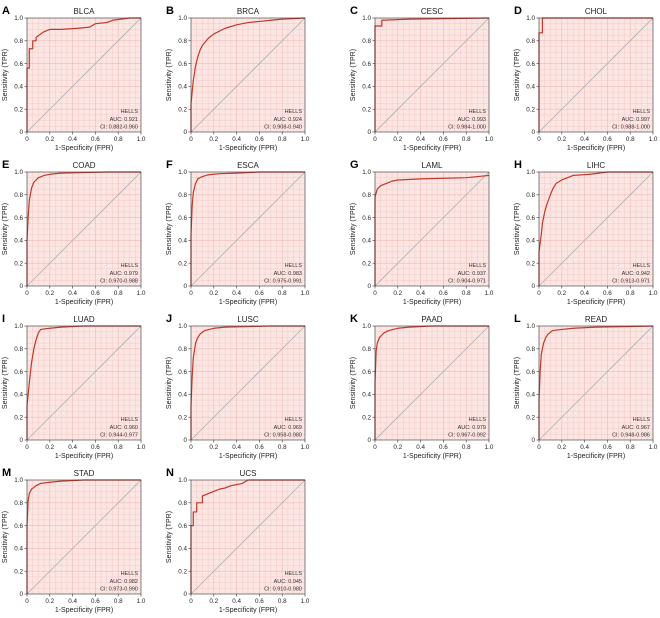 Image resolution: width=660 pixels, height=618 pixels. I want to click on panel-title: ESCA, so click(248, 165).